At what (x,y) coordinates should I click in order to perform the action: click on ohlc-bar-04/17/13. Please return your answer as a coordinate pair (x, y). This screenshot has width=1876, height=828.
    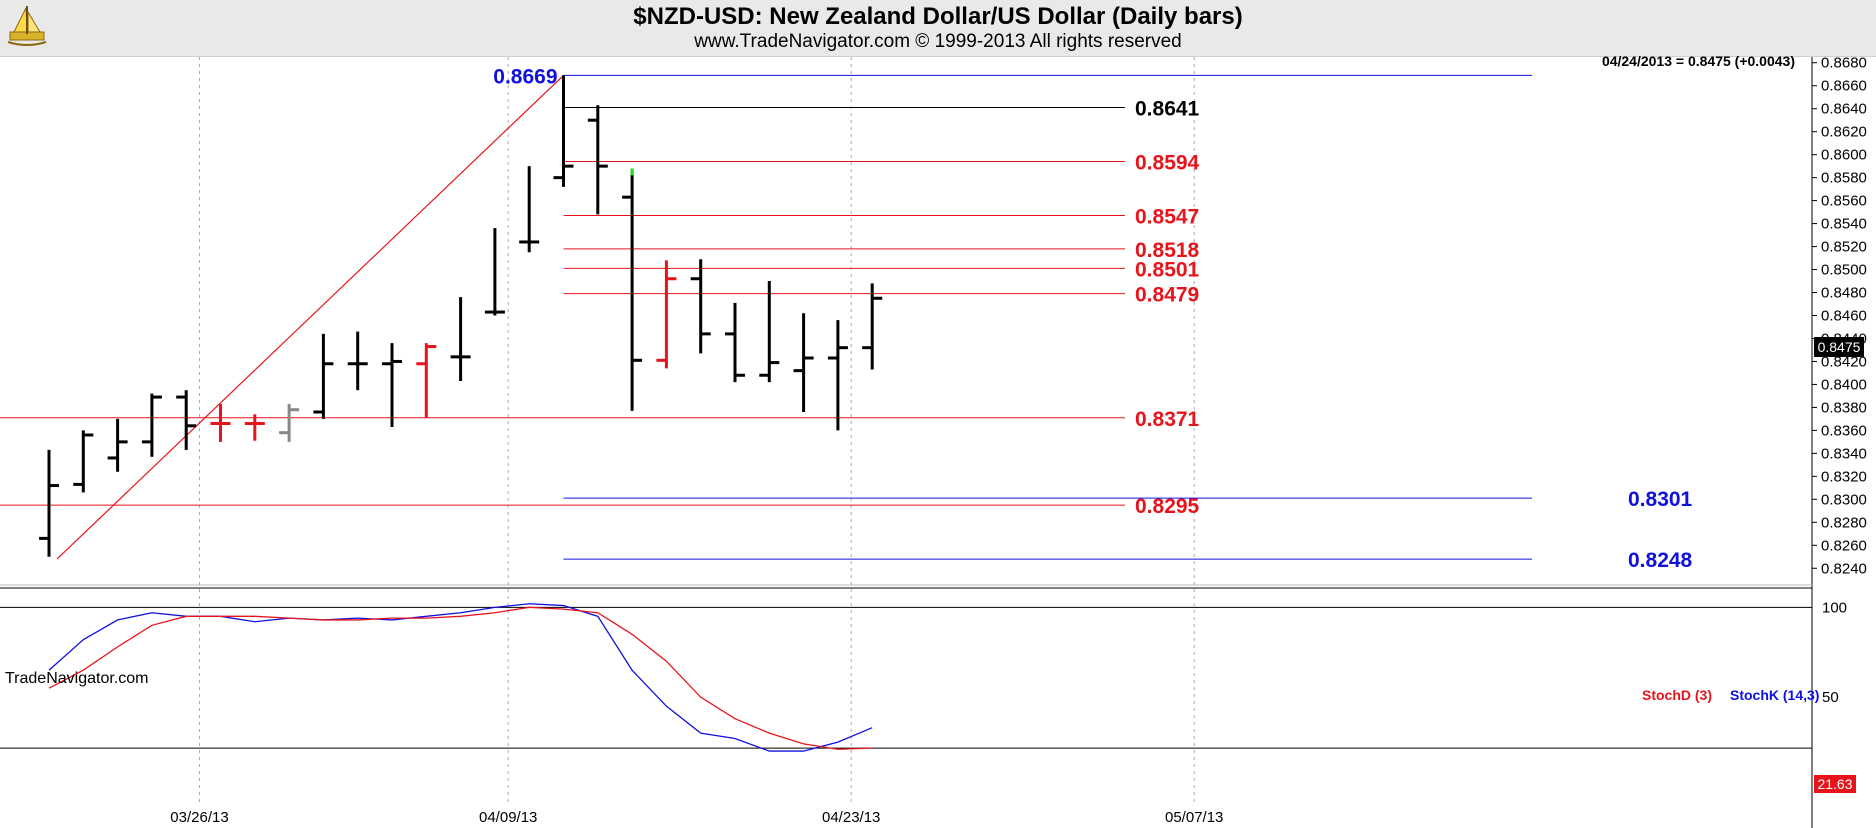
    Looking at the image, I should click on (735, 342).